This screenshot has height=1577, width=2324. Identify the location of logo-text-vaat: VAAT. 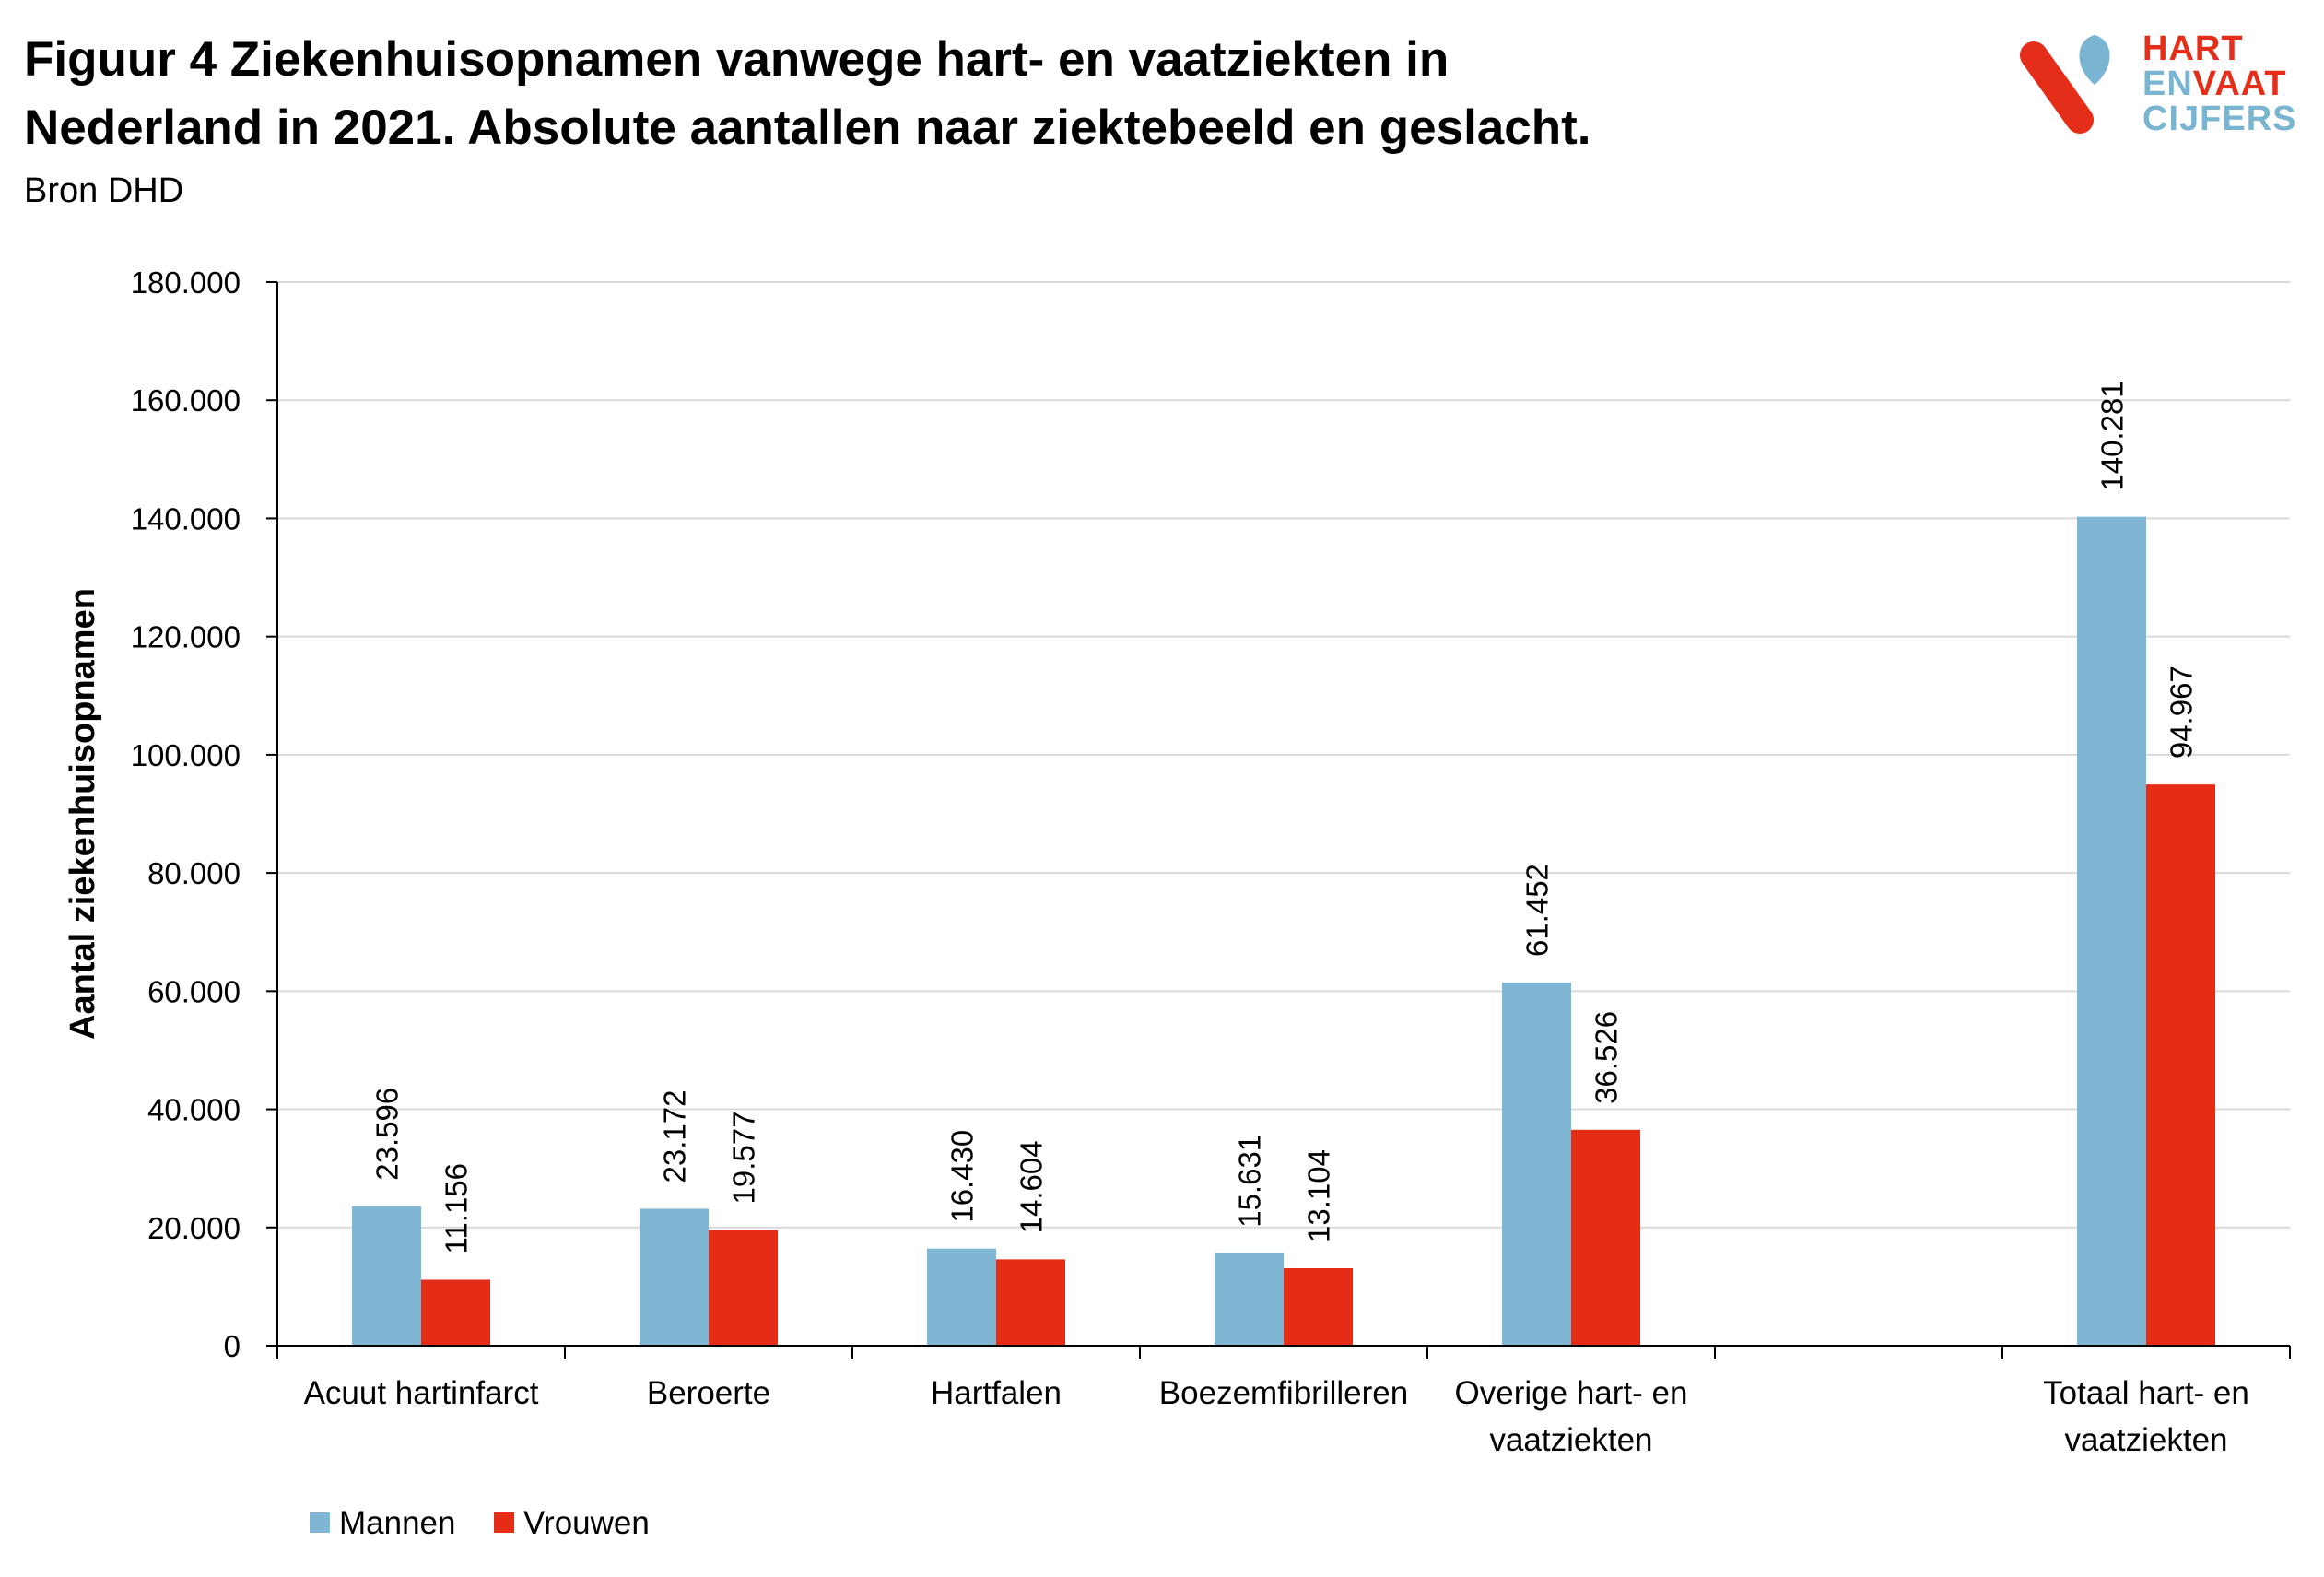
(2239, 84).